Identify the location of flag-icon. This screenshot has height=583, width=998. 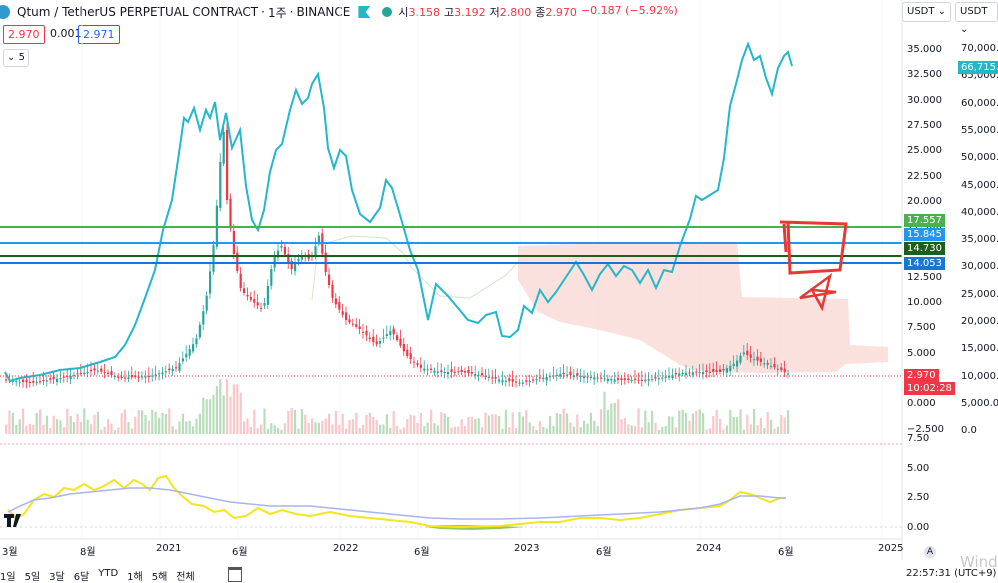
(364, 12).